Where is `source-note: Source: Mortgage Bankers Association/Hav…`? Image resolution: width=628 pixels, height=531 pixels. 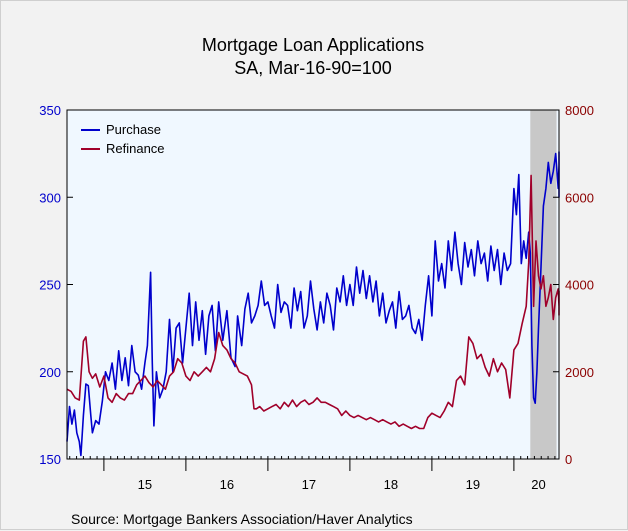 source-note: Source: Mortgage Bankers Association/Hav… is located at coordinates (242, 519).